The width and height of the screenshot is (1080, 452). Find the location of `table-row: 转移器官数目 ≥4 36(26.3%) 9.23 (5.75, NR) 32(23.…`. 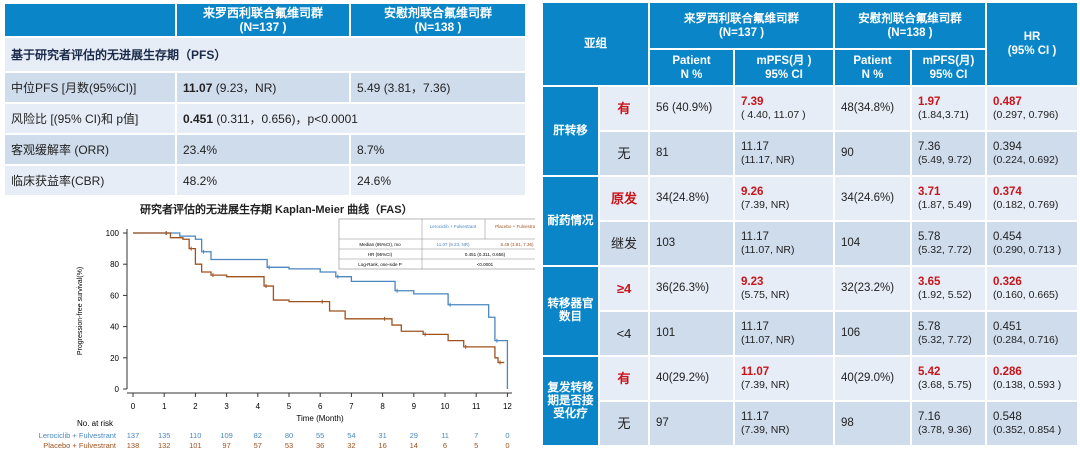

table-row: 转移器官数目 ≥4 36(26.3%) 9.23 (5.75, NR) 32(23.… is located at coordinates (810, 311).